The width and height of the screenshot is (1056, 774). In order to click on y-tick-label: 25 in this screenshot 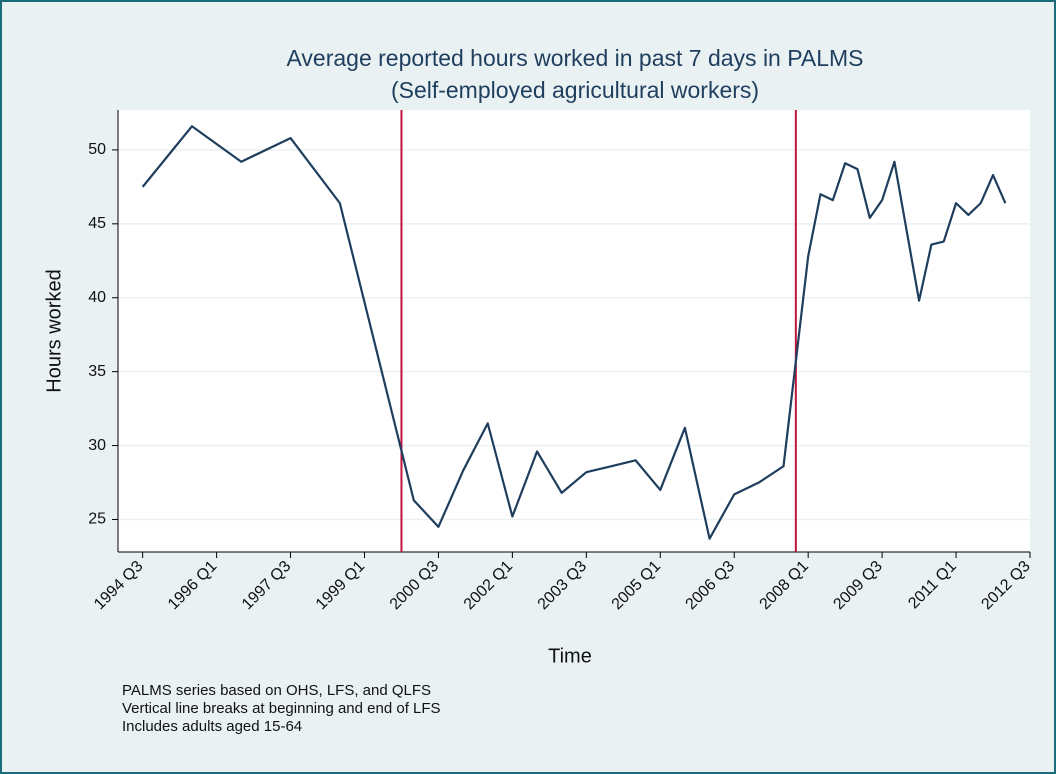, I will do `click(97, 519)`.